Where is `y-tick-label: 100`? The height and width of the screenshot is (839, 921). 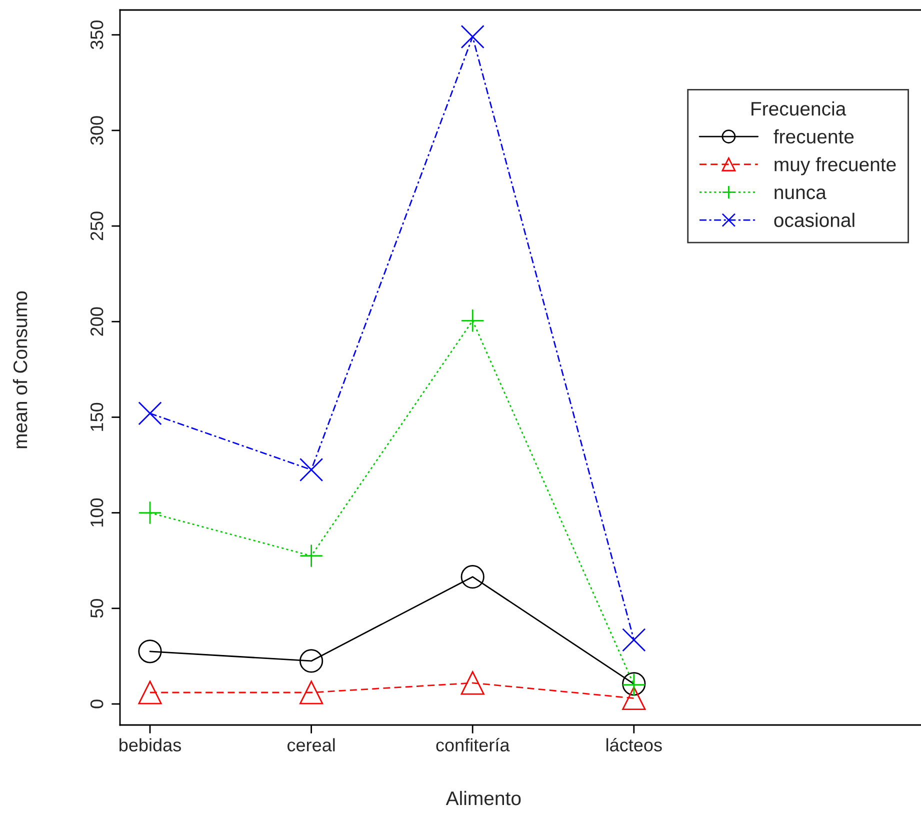
y-tick-label: 100 is located at coordinates (97, 512).